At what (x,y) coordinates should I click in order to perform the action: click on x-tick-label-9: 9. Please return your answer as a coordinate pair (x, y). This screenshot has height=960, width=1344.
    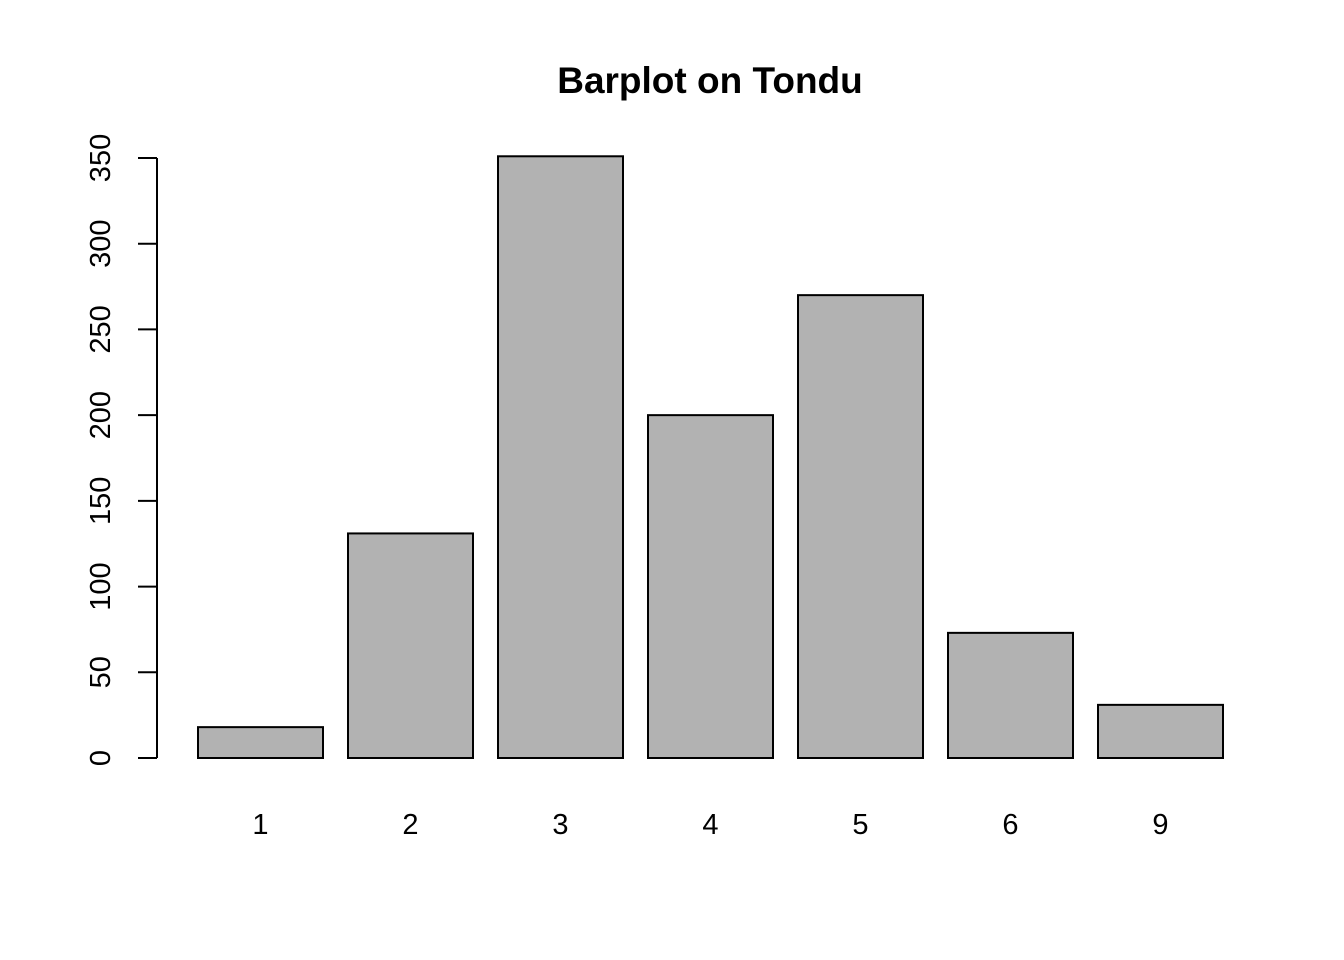
    Looking at the image, I should click on (1160, 825).